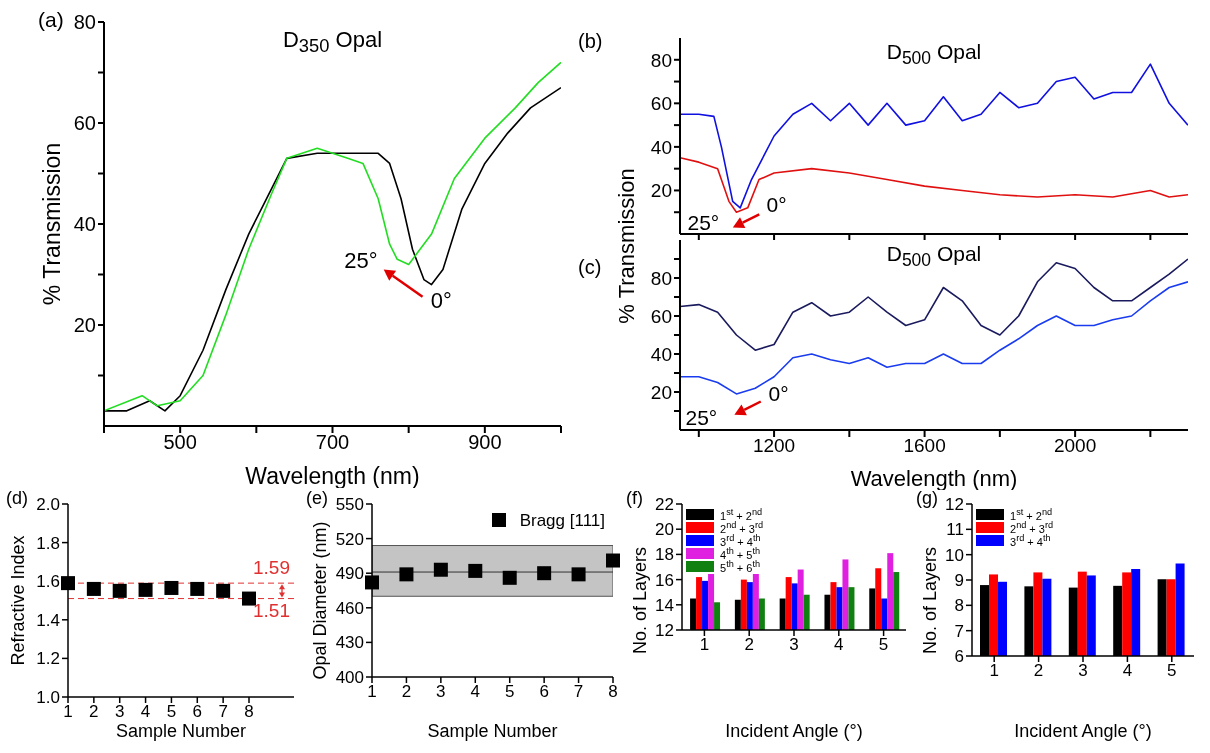  I want to click on legend-label: 2$^{nd}$ + 3$^{rd}$, so click(742, 527).